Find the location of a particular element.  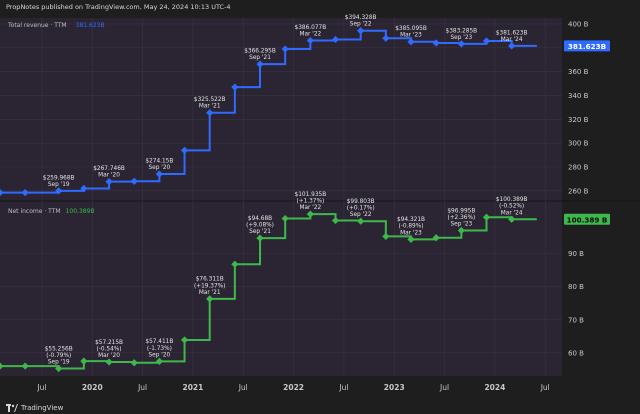

data-label: (+0.17%) is located at coordinates (361, 209).